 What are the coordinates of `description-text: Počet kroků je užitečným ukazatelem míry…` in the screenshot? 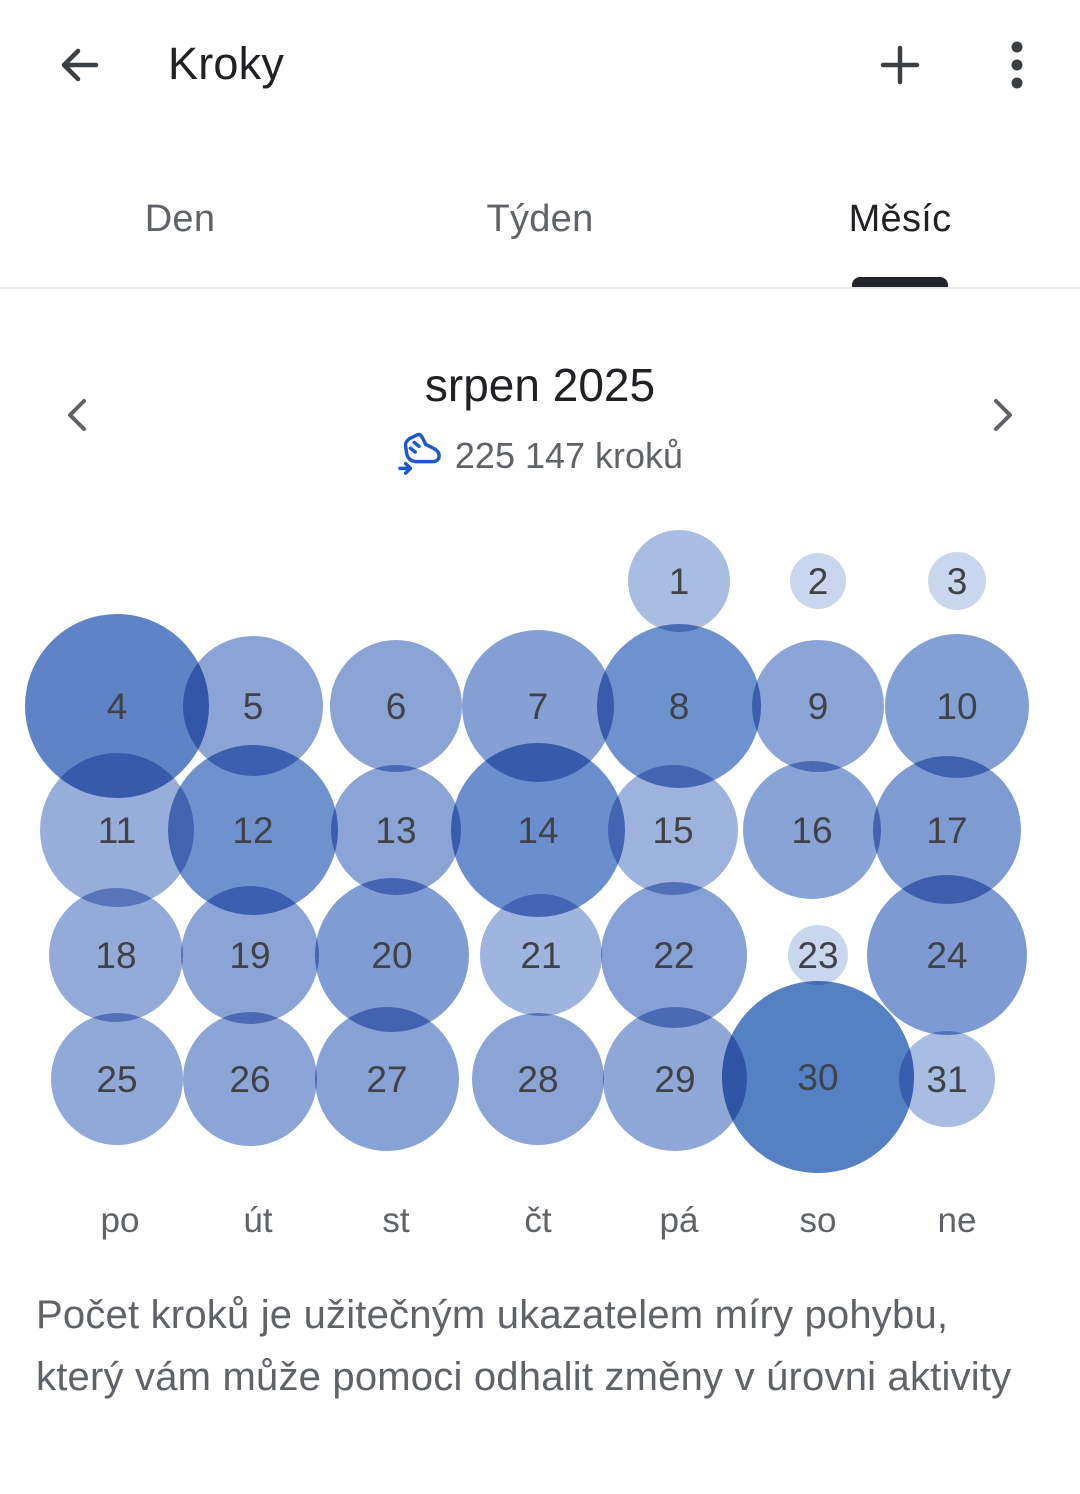 It's located at (524, 1346).